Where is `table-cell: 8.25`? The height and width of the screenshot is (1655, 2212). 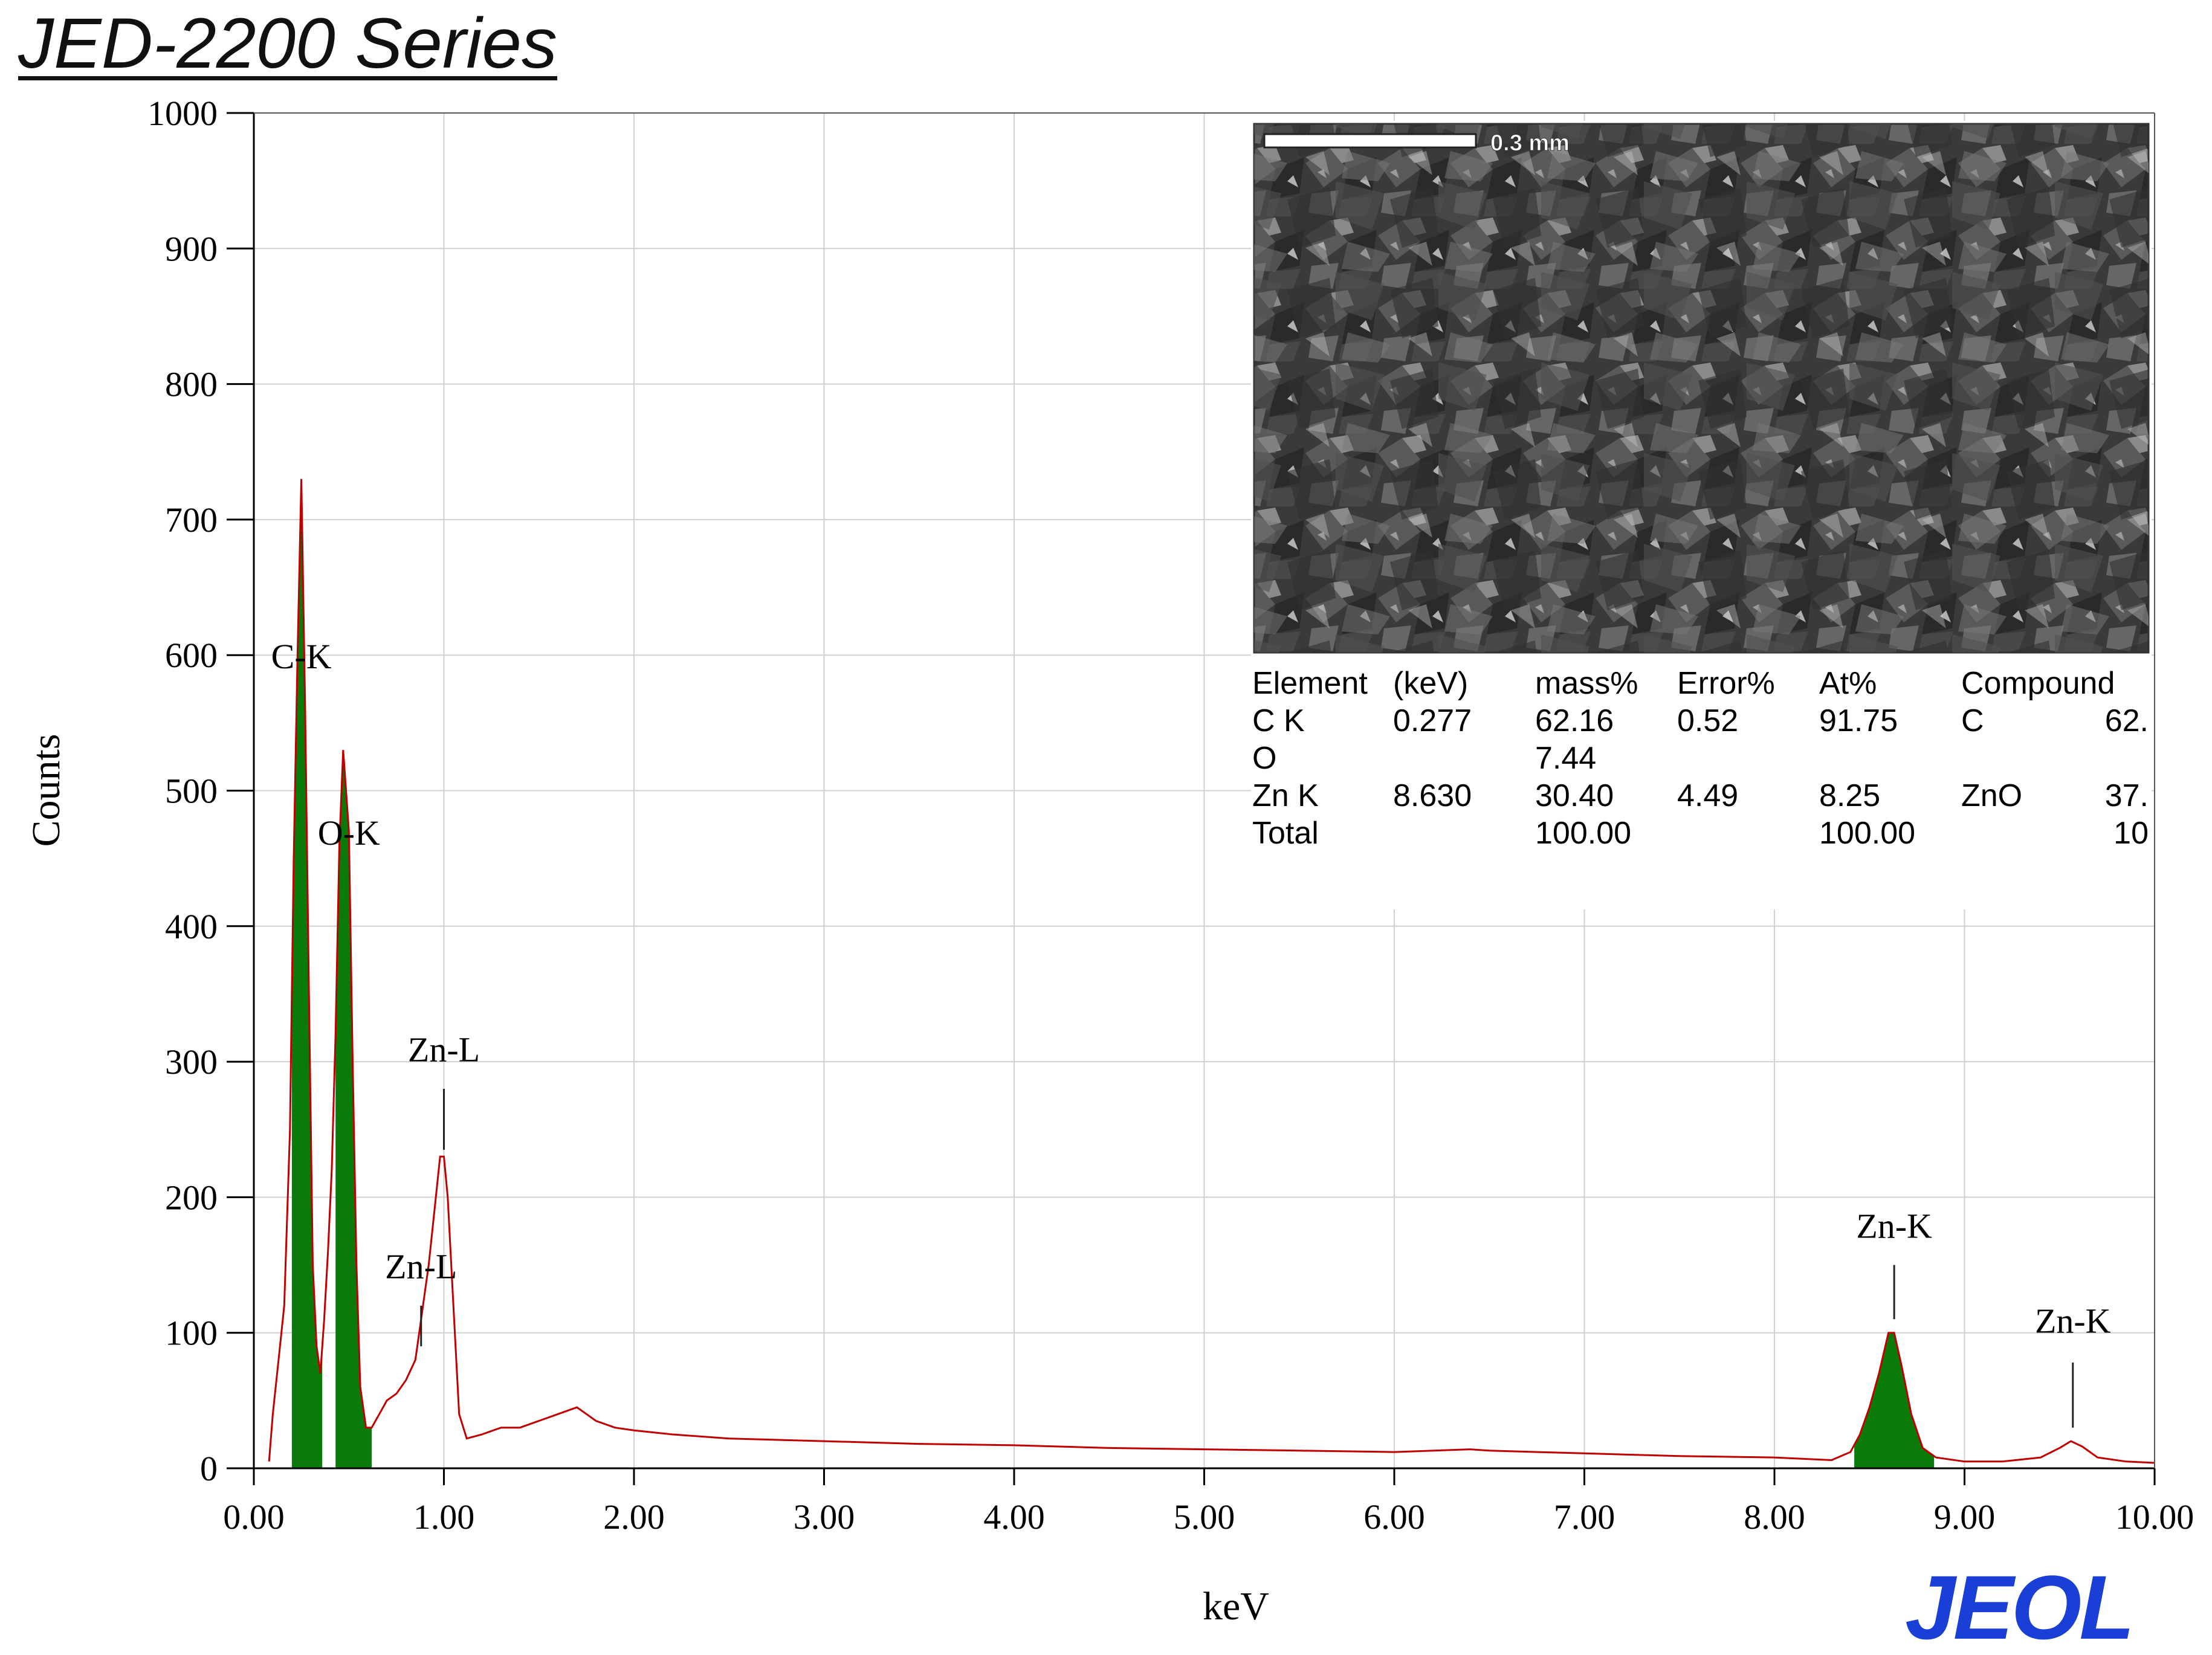 table-cell: 8.25 is located at coordinates (1849, 795).